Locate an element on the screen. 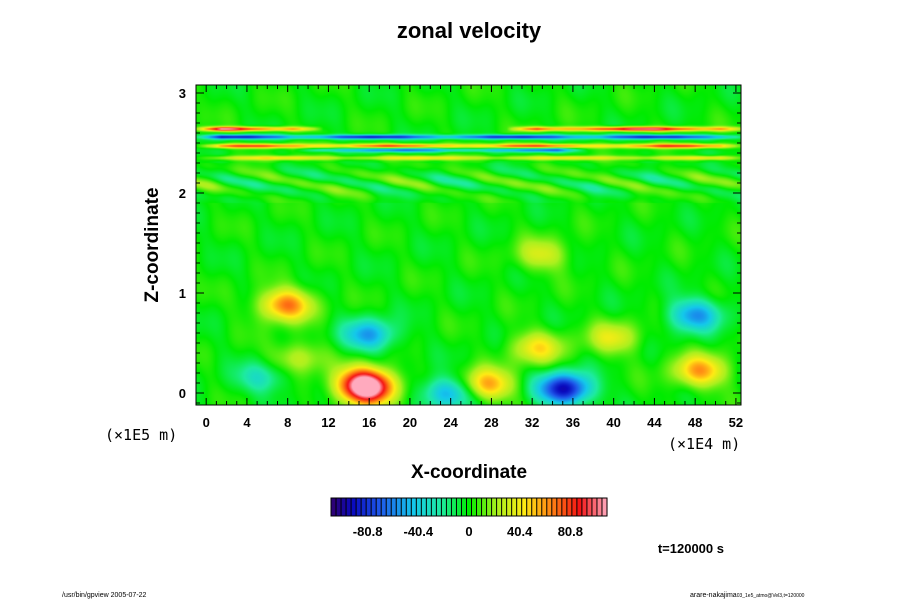  x-tick-label: 0 is located at coordinates (206, 422).